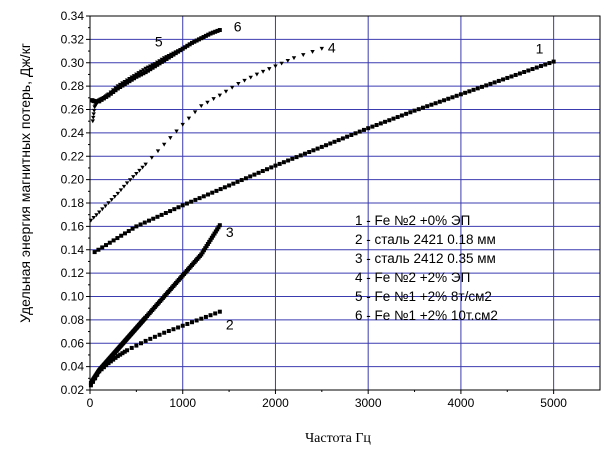  What do you see at coordinates (425, 258) in the screenshot?
I see `legend-entry: 3 - сталь 2412 0.35 мм` at bounding box center [425, 258].